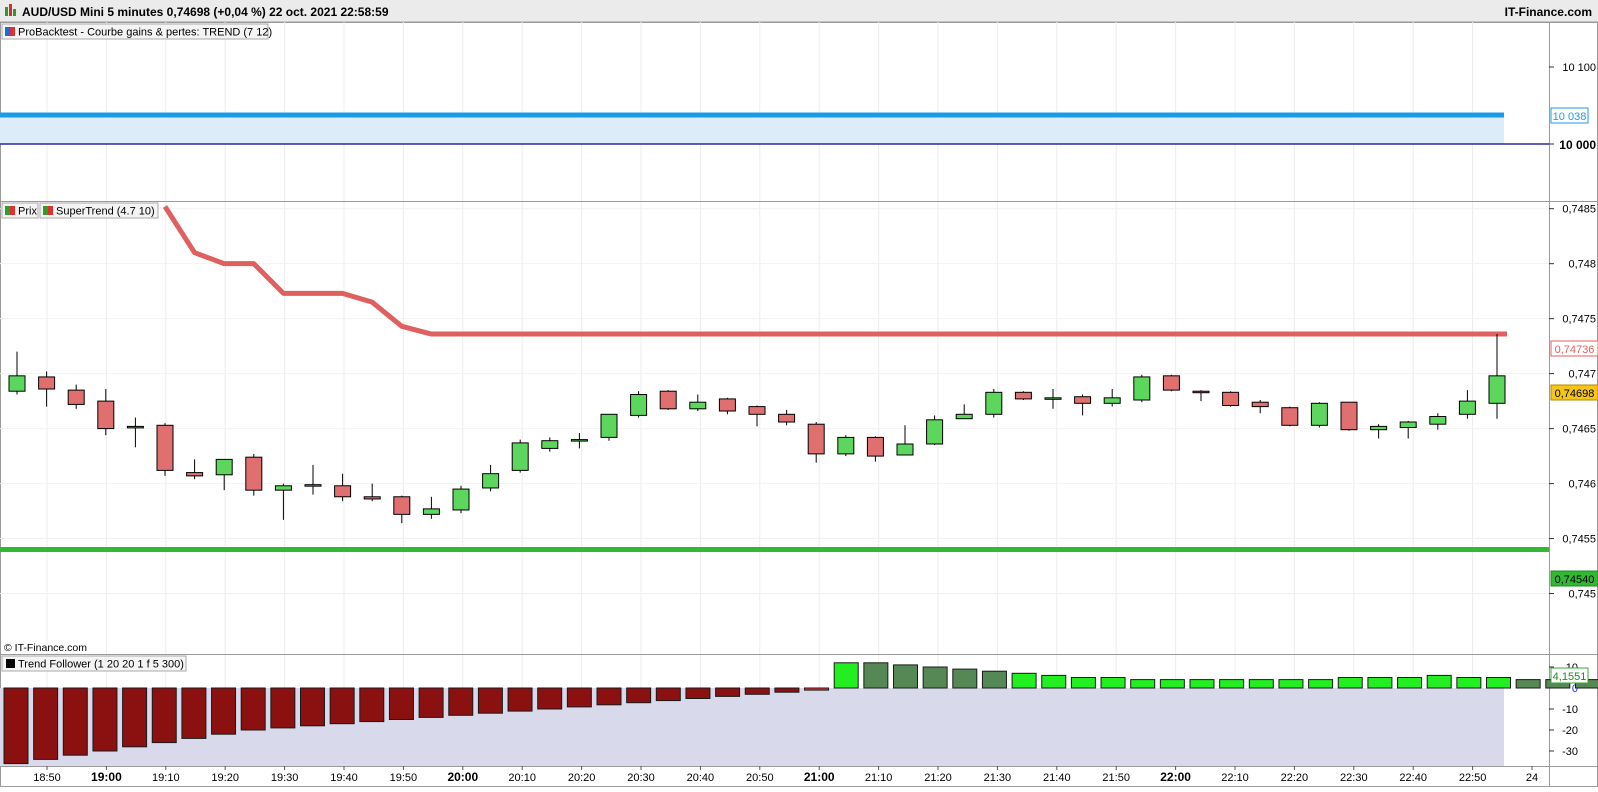 The height and width of the screenshot is (792, 1598). Describe the element at coordinates (1582, 265) in the screenshot. I see `price-tick-label: 0,748` at that location.